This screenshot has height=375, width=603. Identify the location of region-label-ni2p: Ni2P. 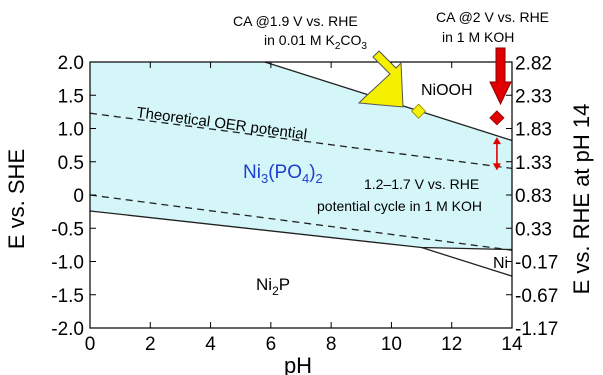
(273, 286).